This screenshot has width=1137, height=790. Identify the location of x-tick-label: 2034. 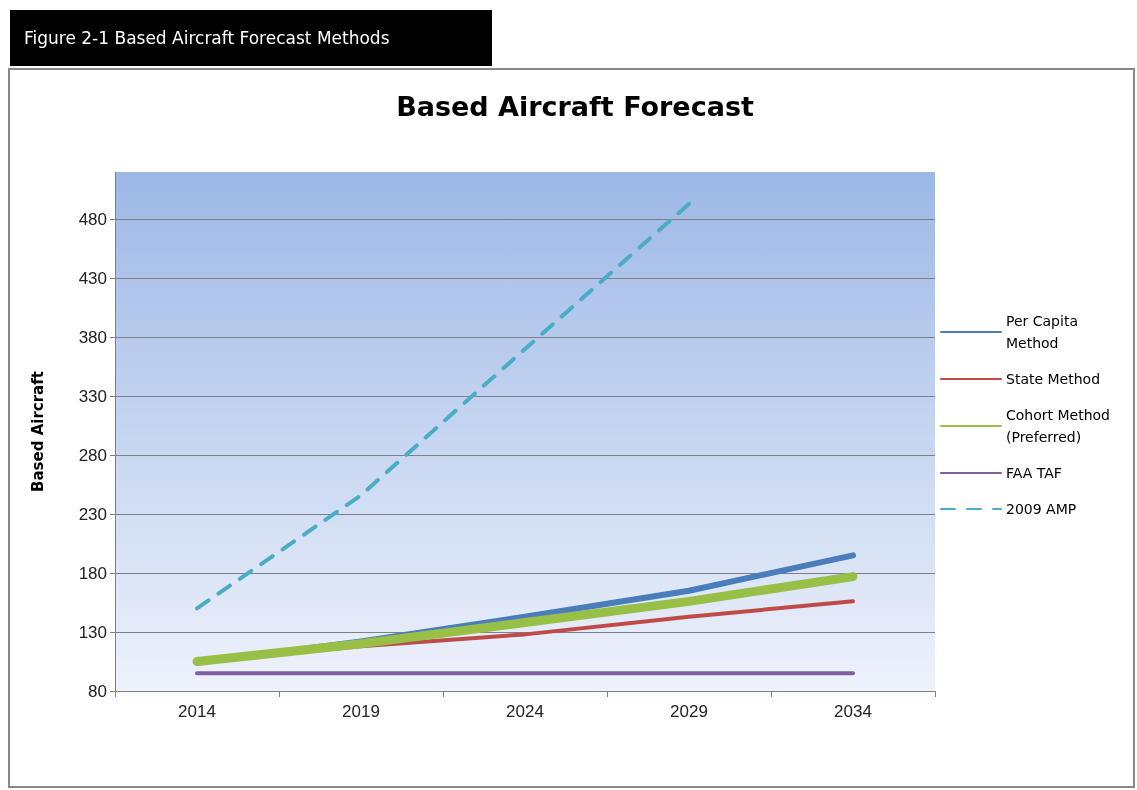
(853, 711).